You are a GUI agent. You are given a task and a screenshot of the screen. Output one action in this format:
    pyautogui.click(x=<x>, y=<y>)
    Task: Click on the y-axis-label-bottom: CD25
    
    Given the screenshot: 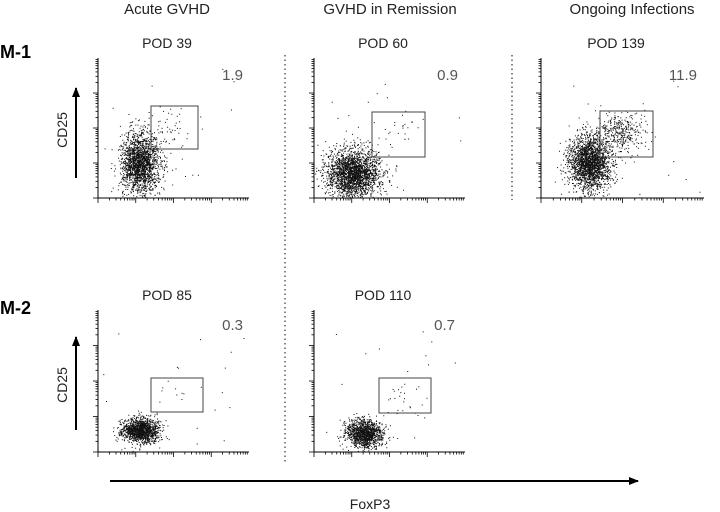 What is the action you would take?
    pyautogui.click(x=62, y=385)
    